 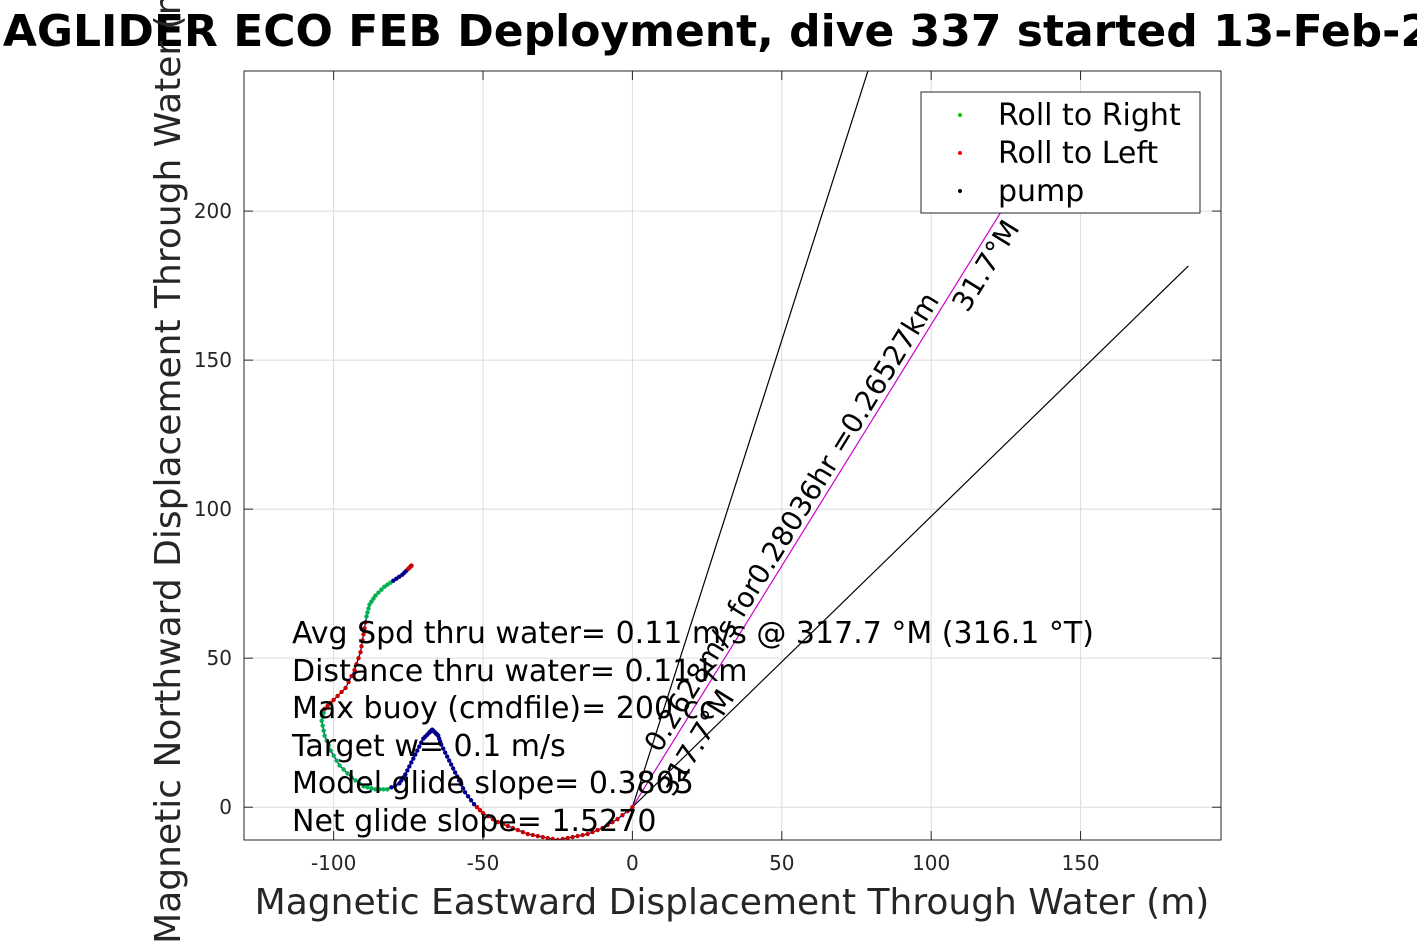 What do you see at coordinates (960, 153) in the screenshot?
I see `legend-marker-roll-left` at bounding box center [960, 153].